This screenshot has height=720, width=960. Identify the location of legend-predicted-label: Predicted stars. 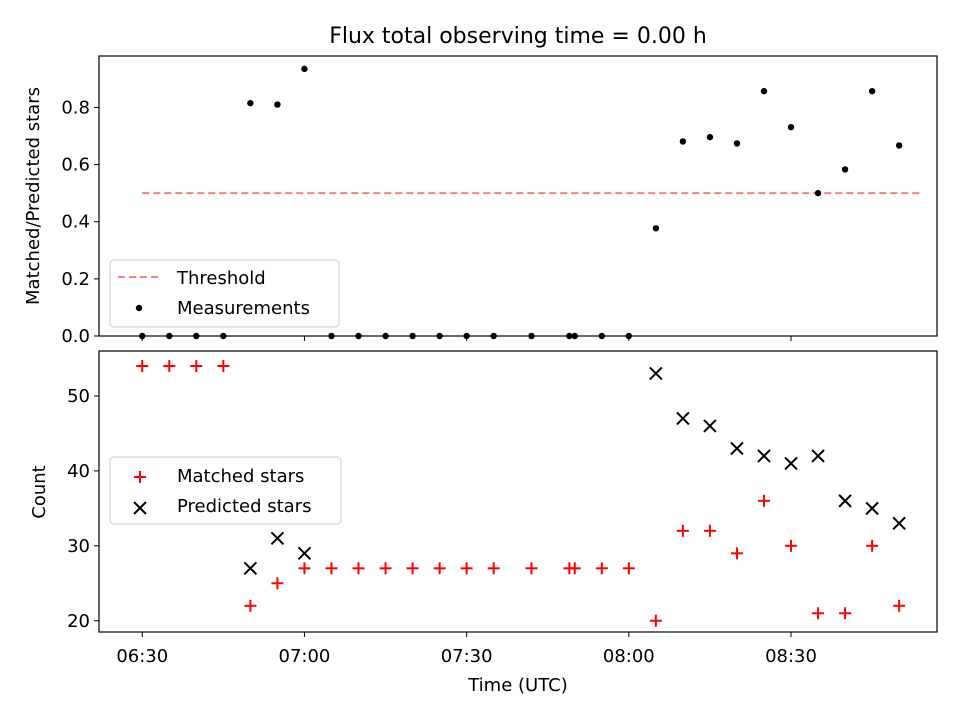
(244, 506).